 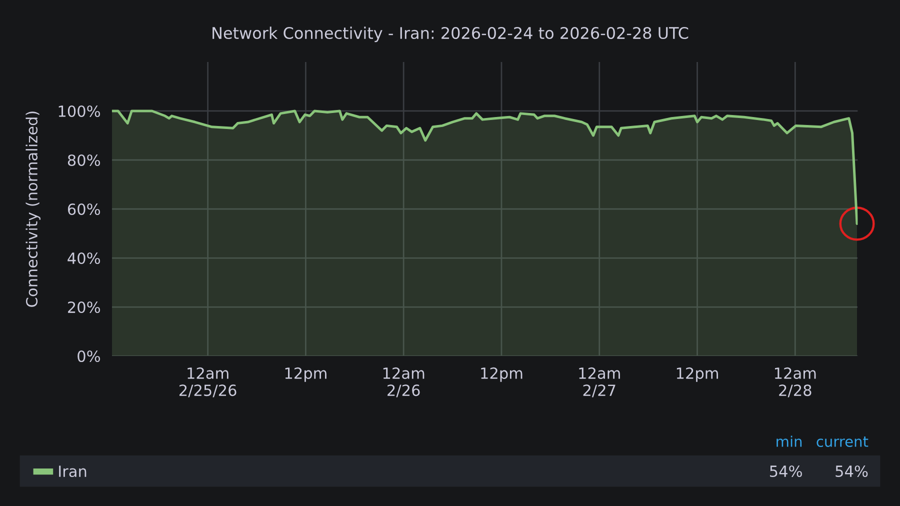 I want to click on y-tick-label: 0%, so click(x=89, y=356).